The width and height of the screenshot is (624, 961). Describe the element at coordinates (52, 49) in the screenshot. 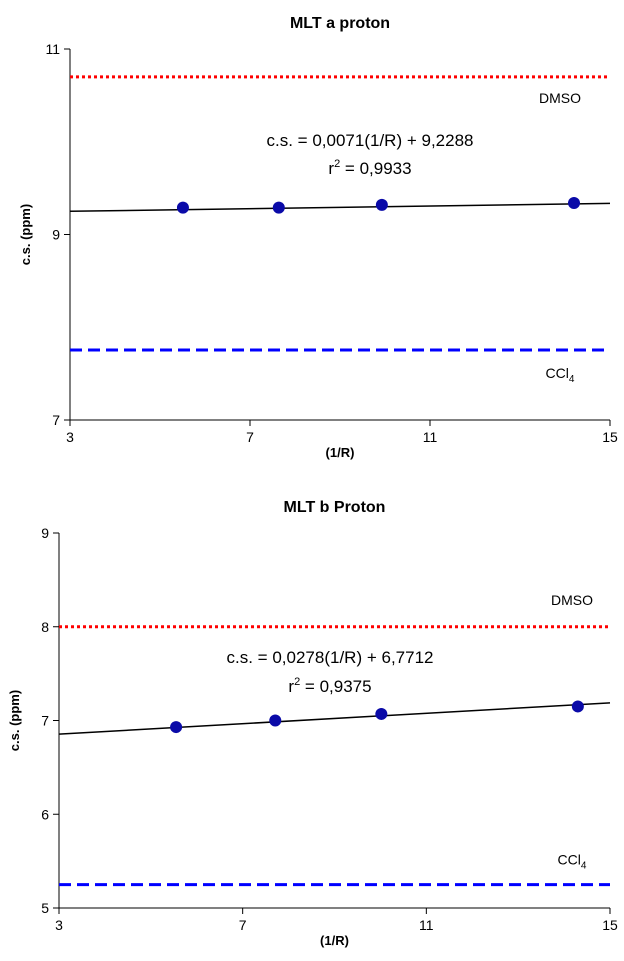

I see `y-tick-label: 11` at that location.